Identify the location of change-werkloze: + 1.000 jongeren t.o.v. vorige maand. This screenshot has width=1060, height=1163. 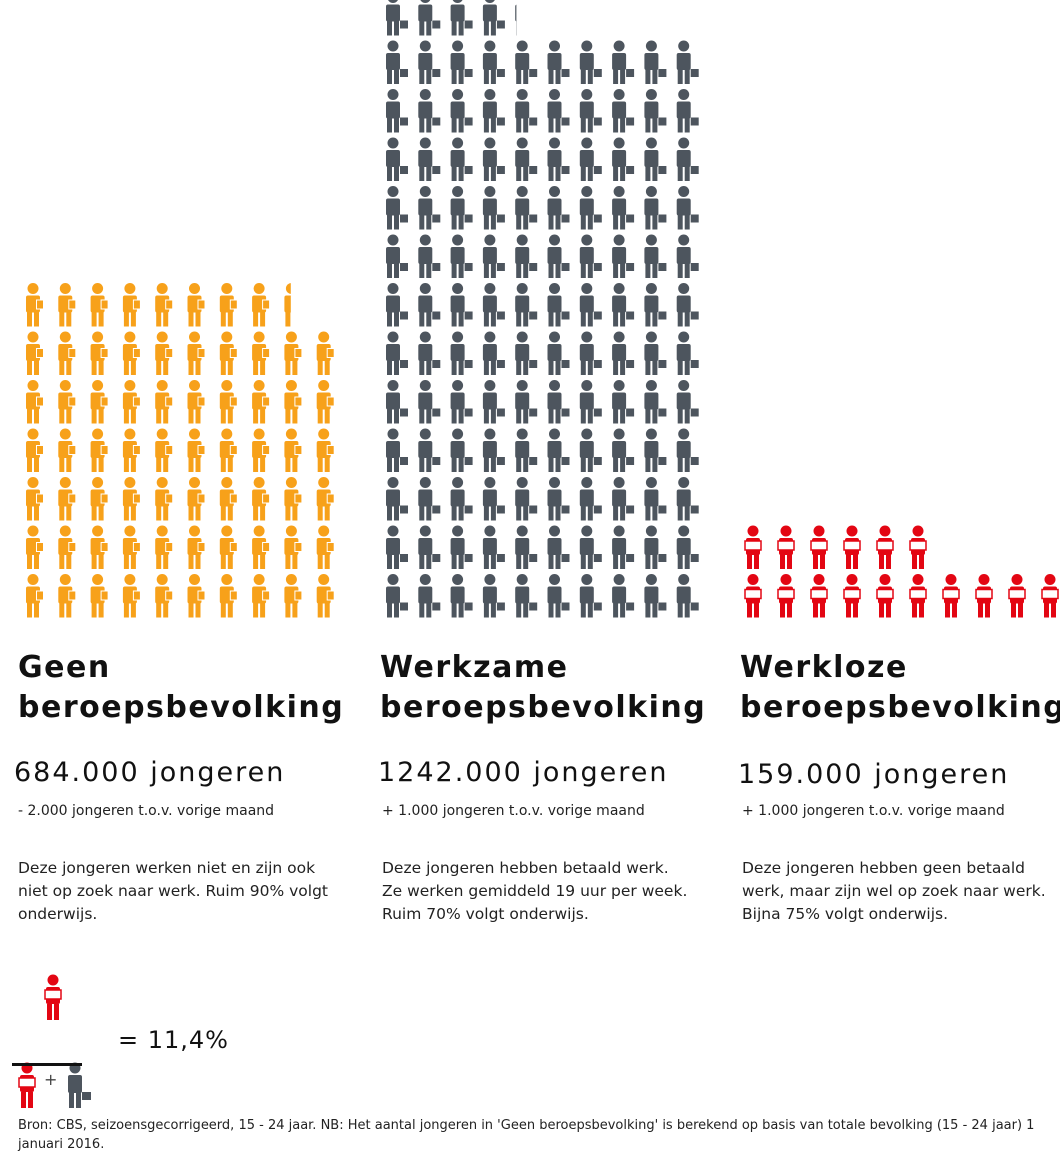
(873, 811).